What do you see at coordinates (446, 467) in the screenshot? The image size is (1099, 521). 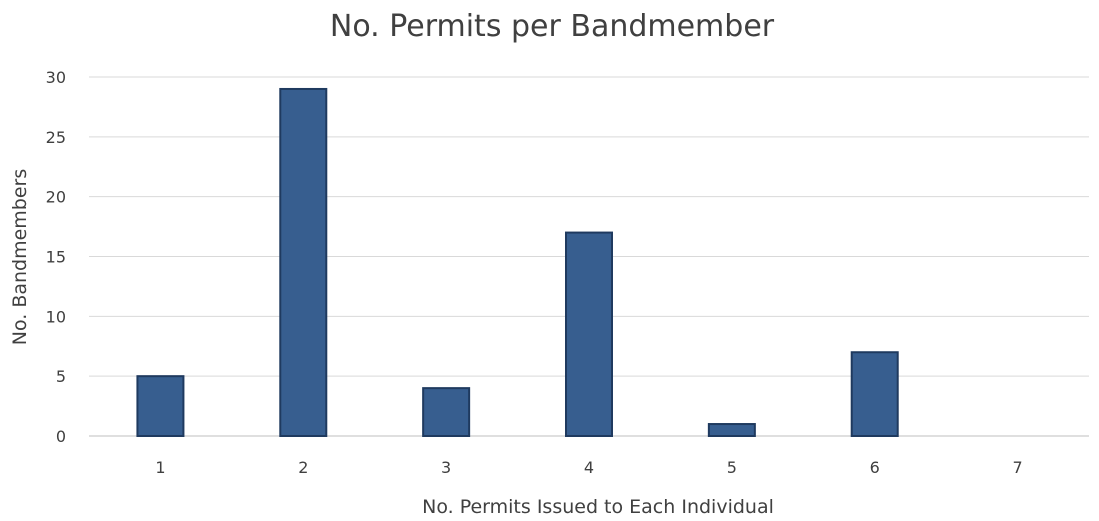 I see `x-tick-label: 3` at bounding box center [446, 467].